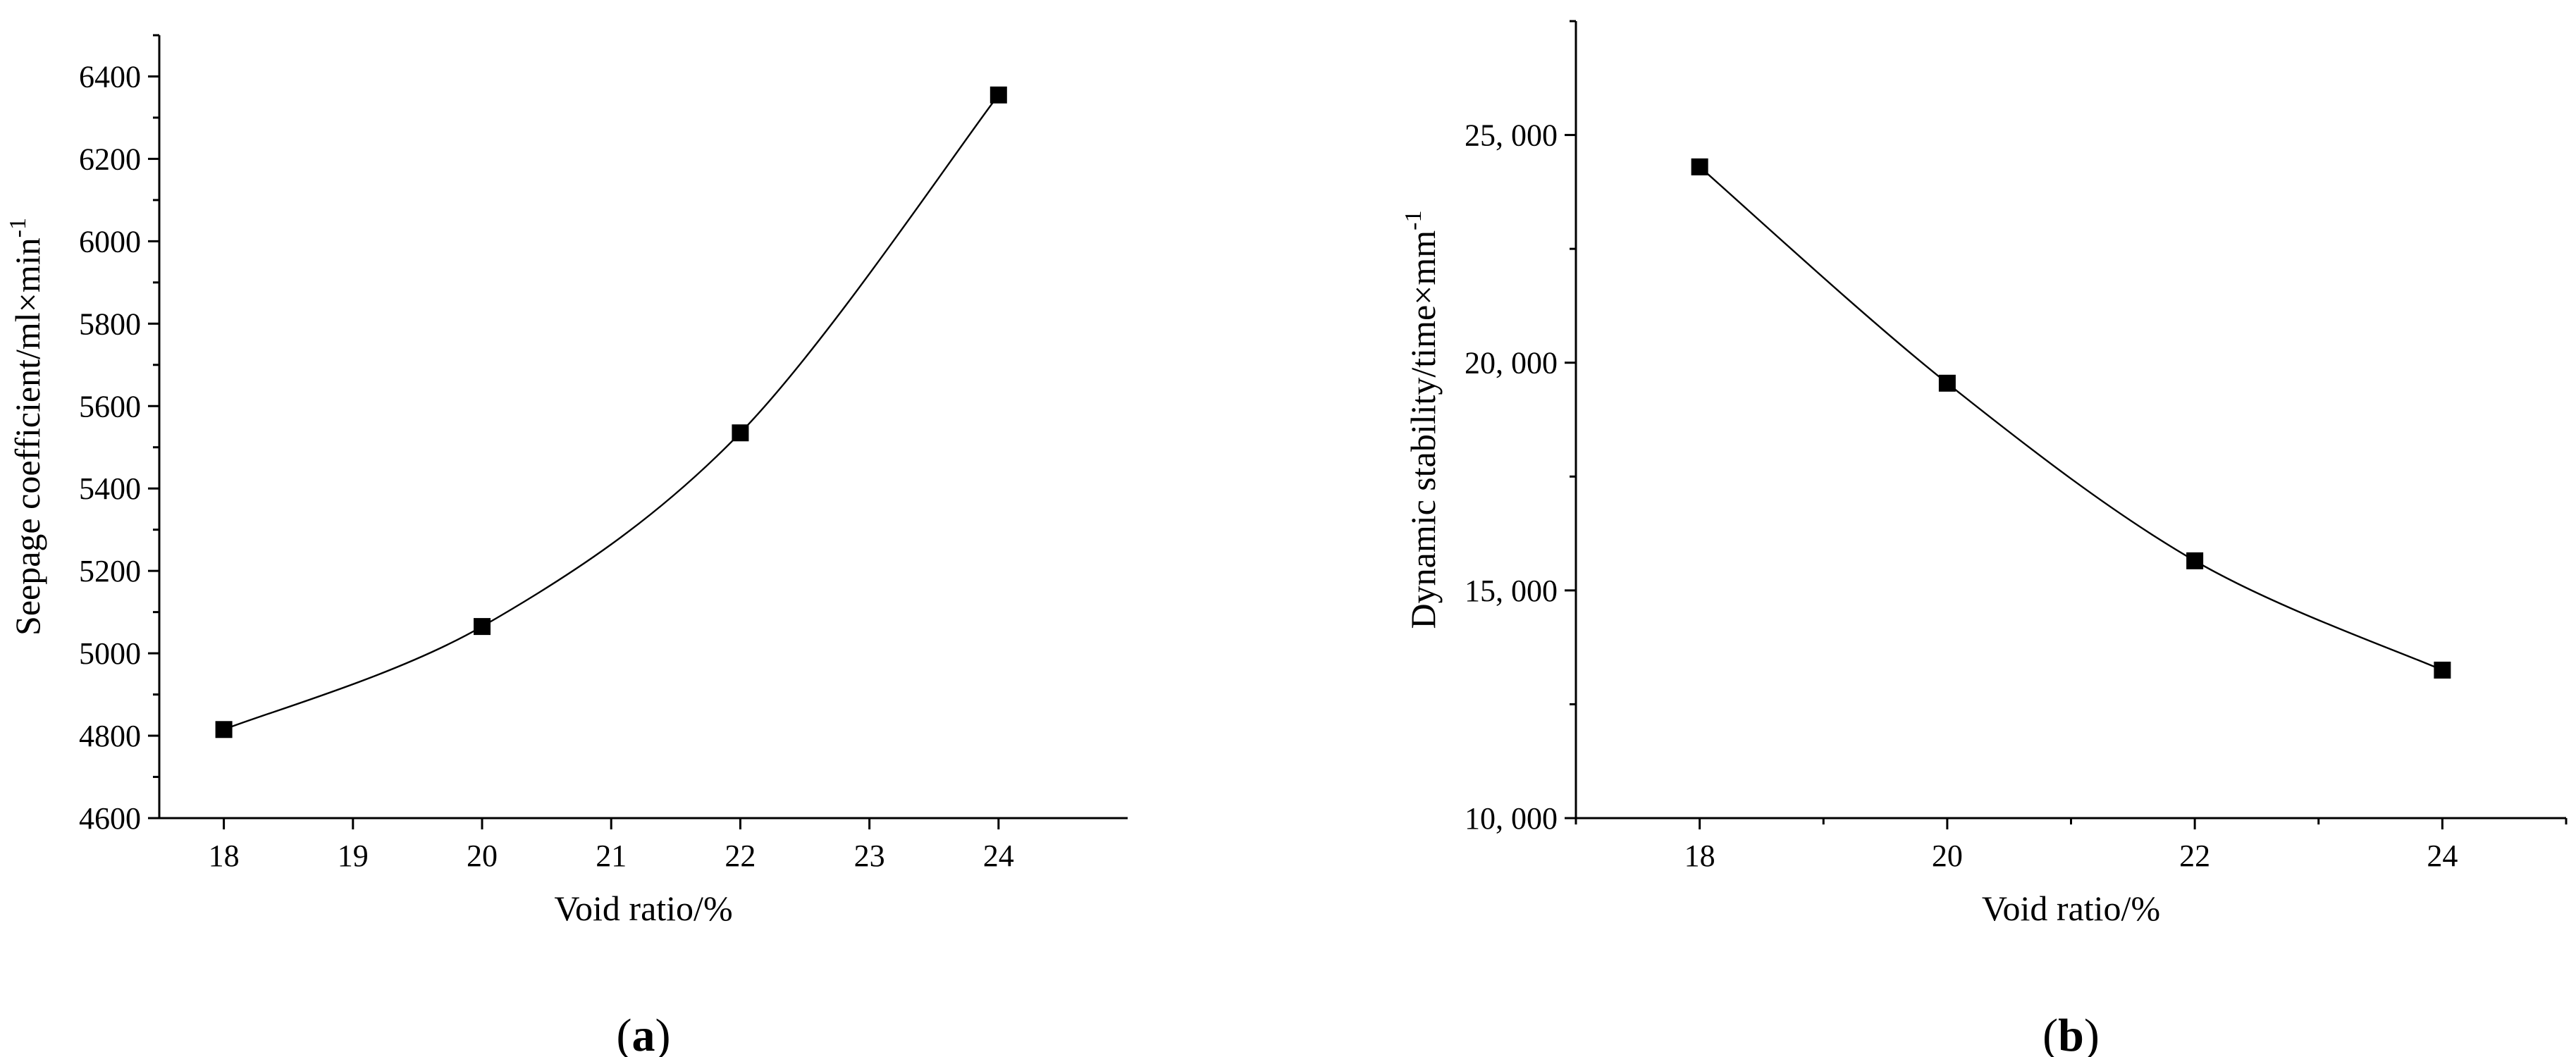  I want to click on panel-letter: a, so click(643, 1033).